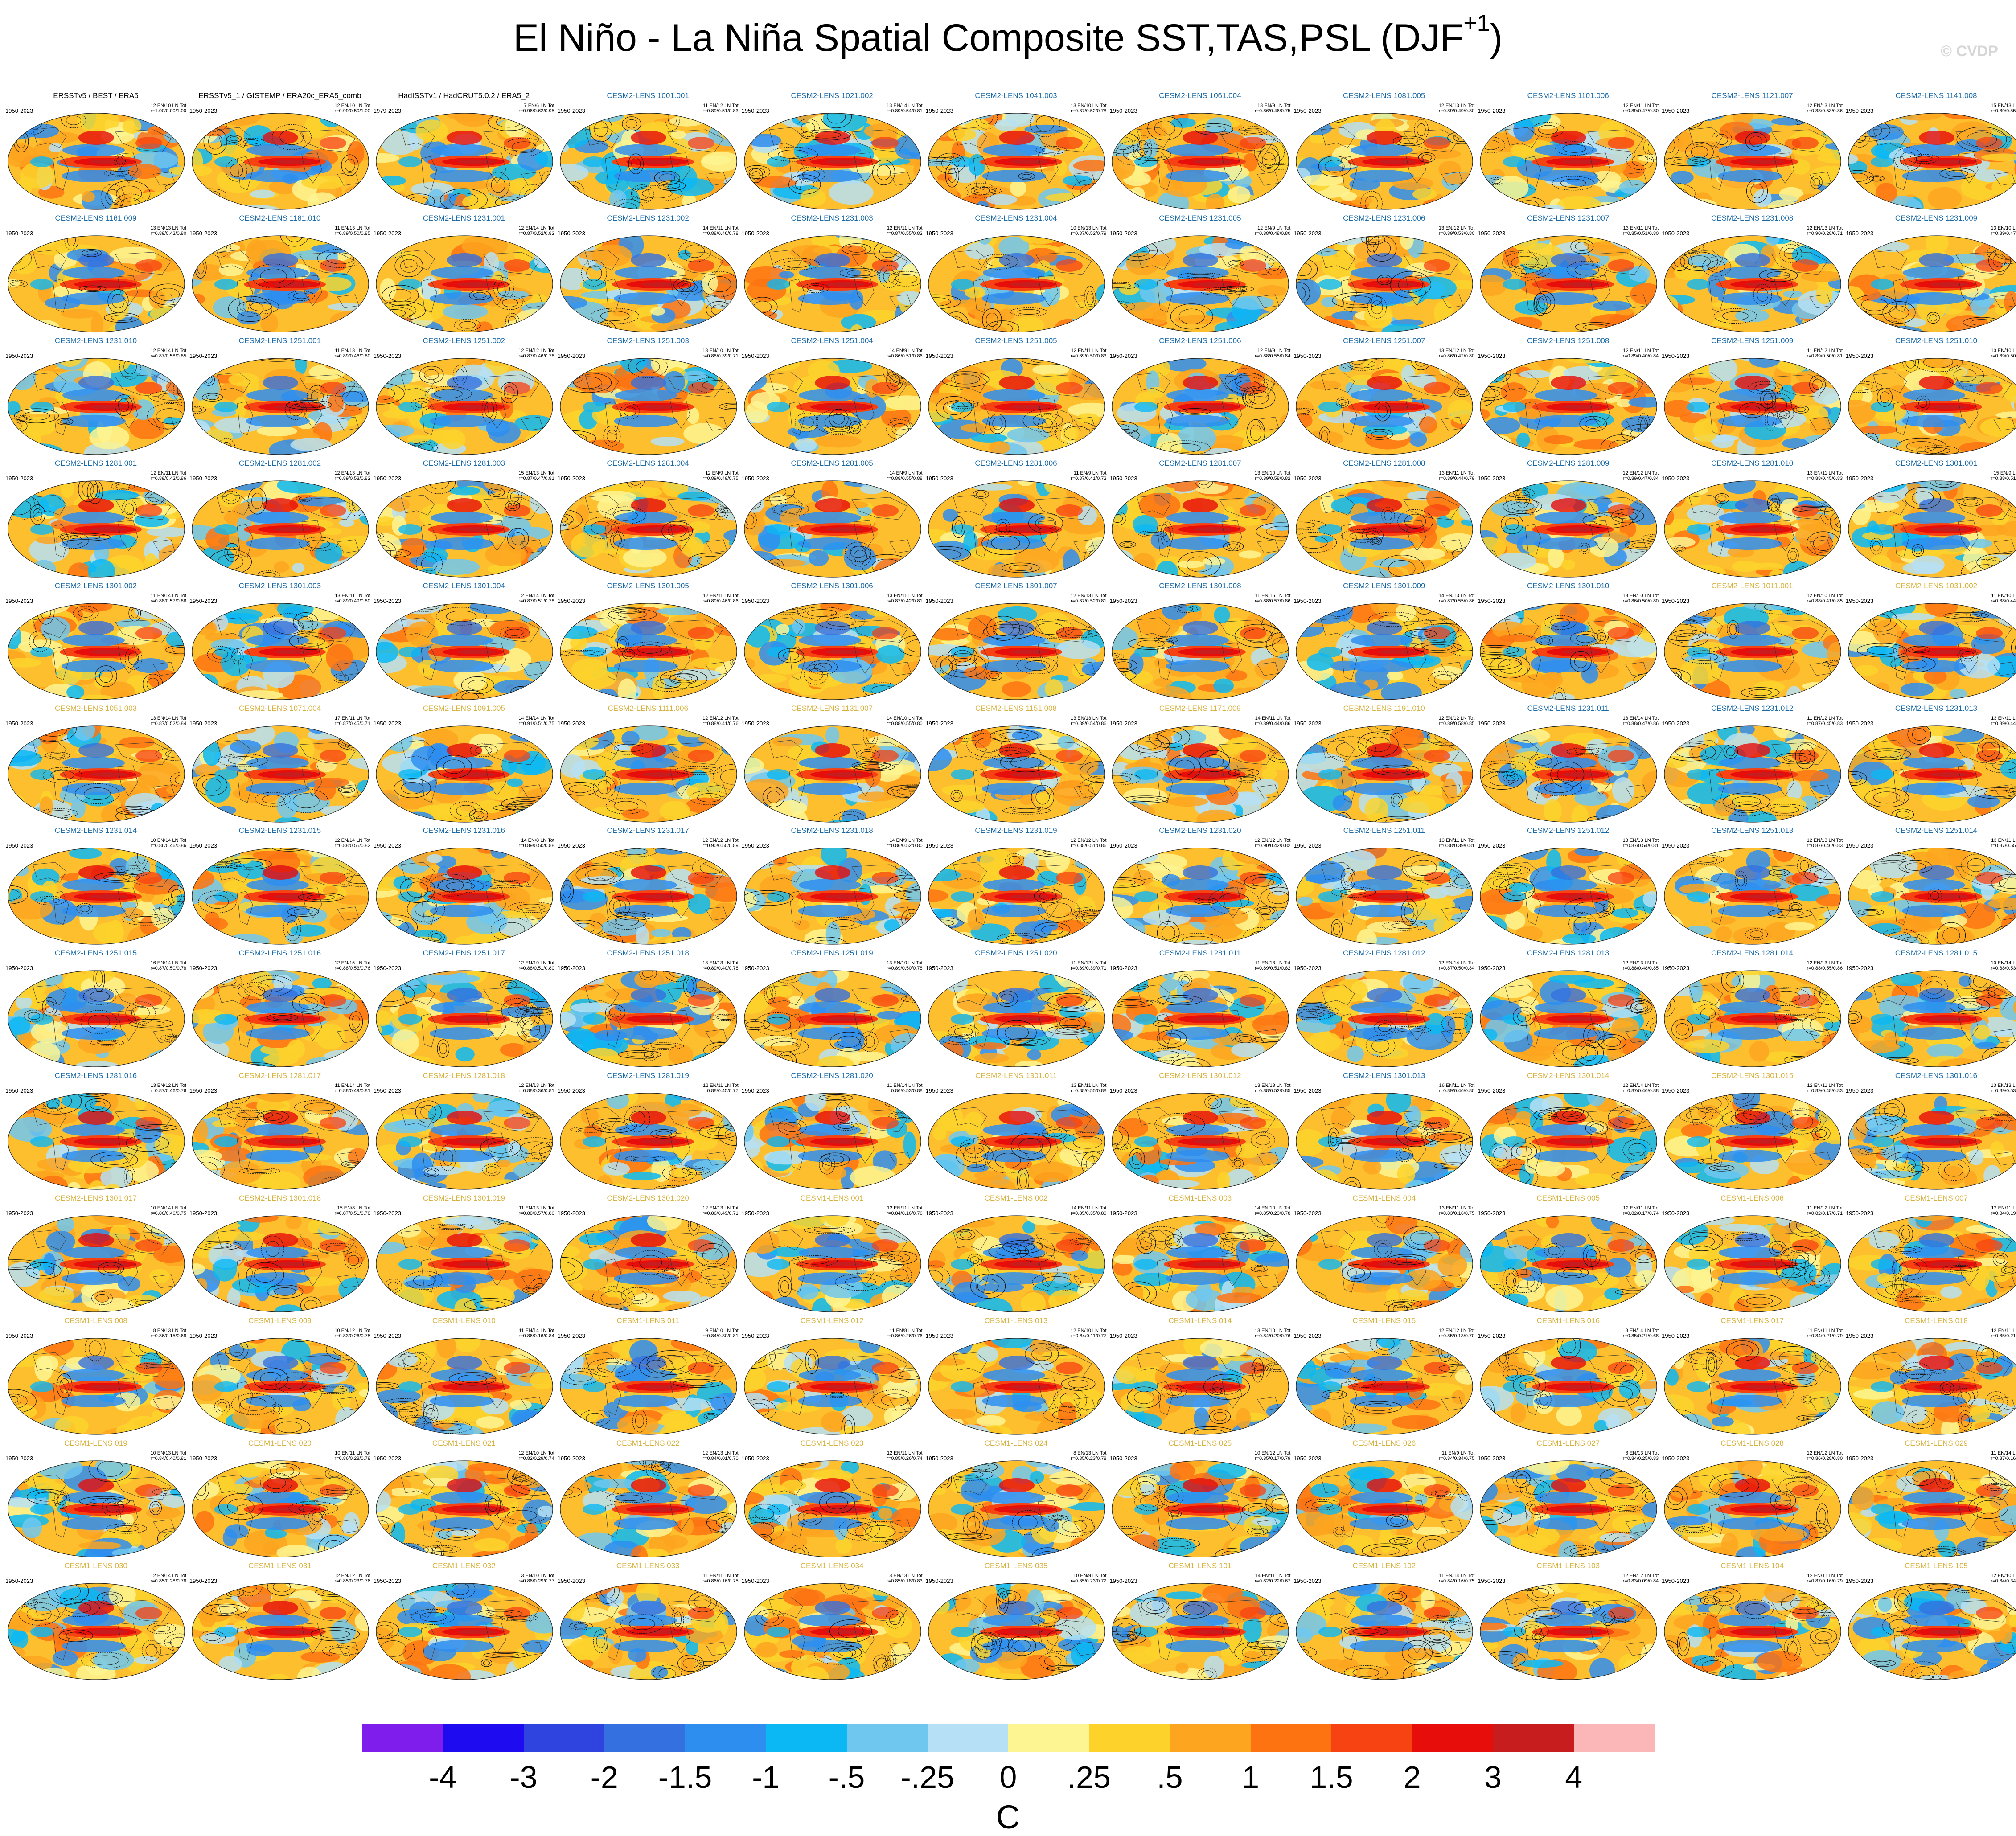 The image size is (2016, 1836). Describe the element at coordinates (352, 1330) in the screenshot. I see `panel-stat-line: 10 EN/12 LN Tot` at that location.